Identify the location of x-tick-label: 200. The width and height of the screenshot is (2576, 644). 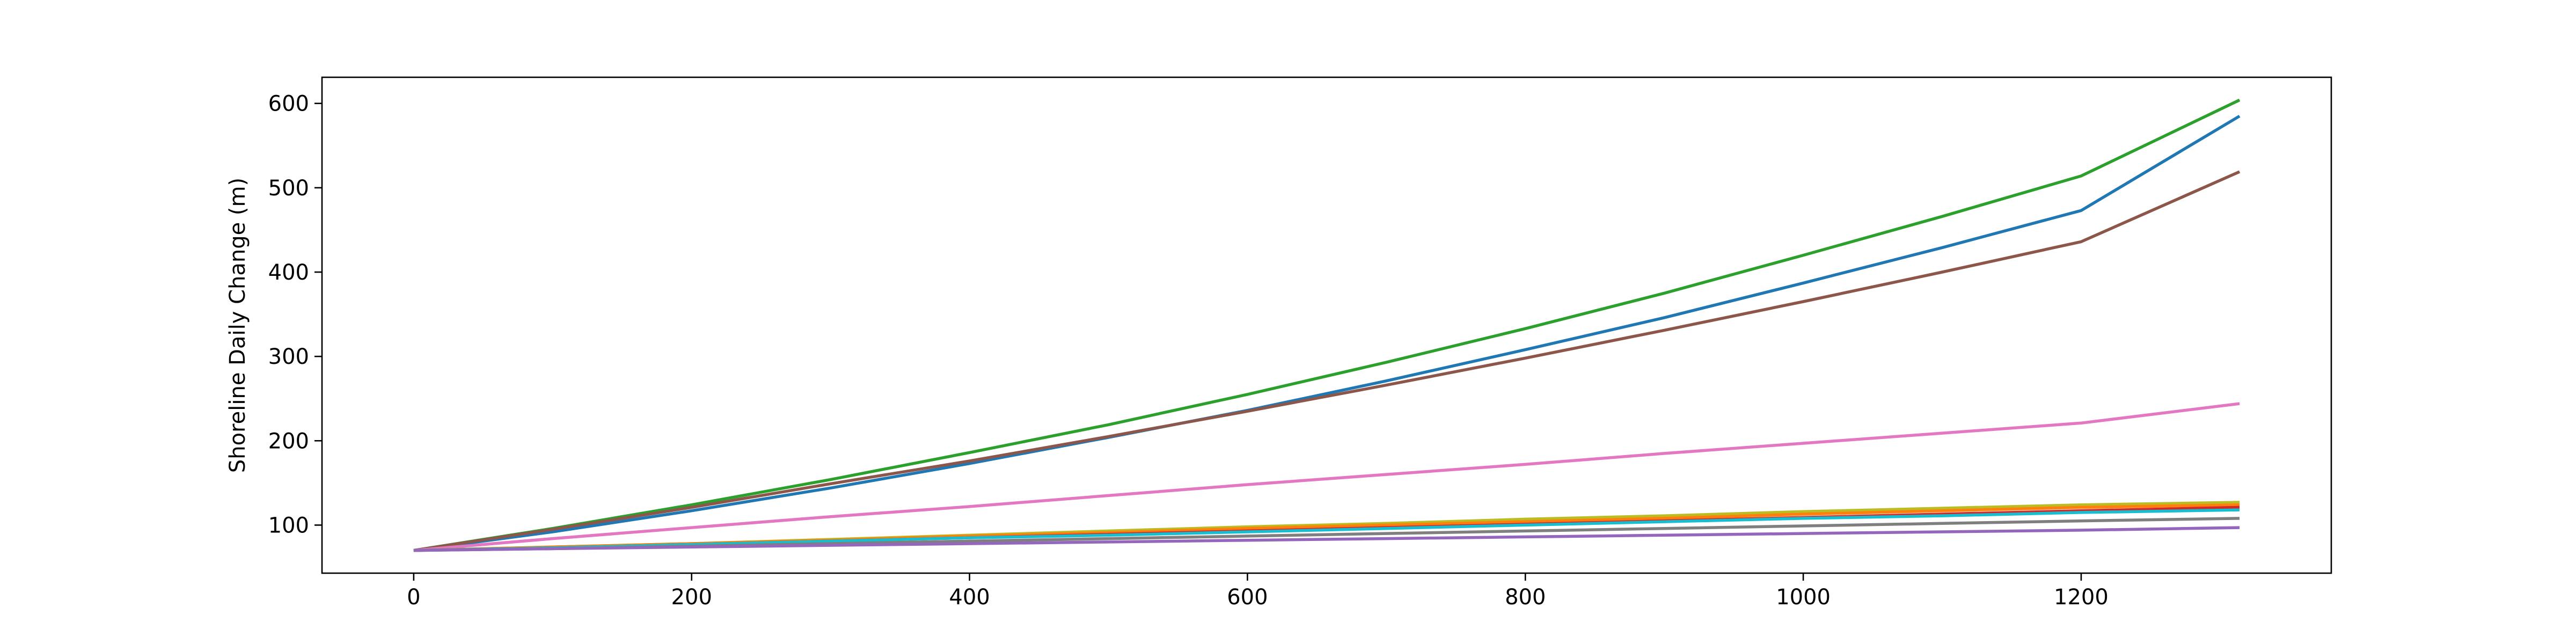
(691, 597).